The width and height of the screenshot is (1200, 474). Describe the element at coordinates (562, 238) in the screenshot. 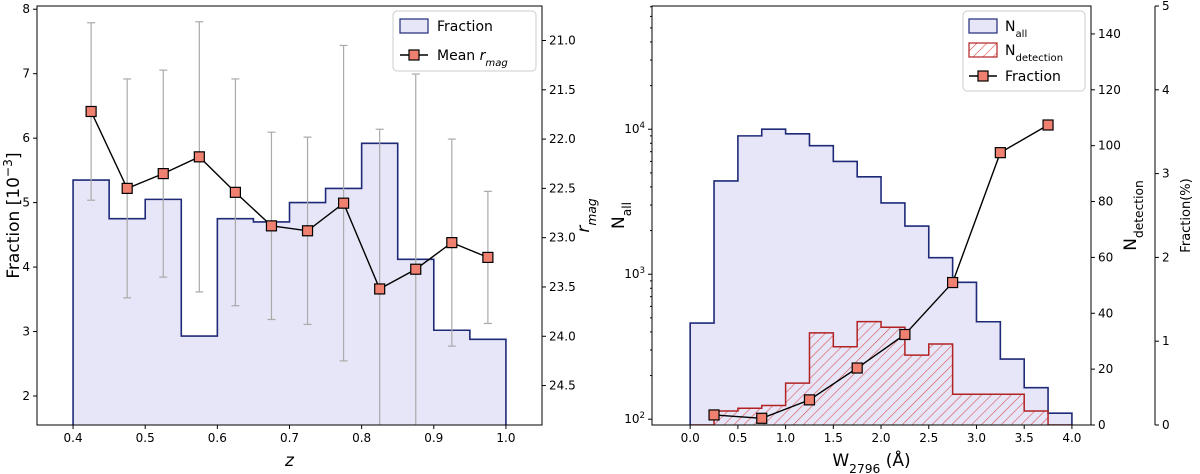

I see `y-right-tick-label: 23.0` at that location.